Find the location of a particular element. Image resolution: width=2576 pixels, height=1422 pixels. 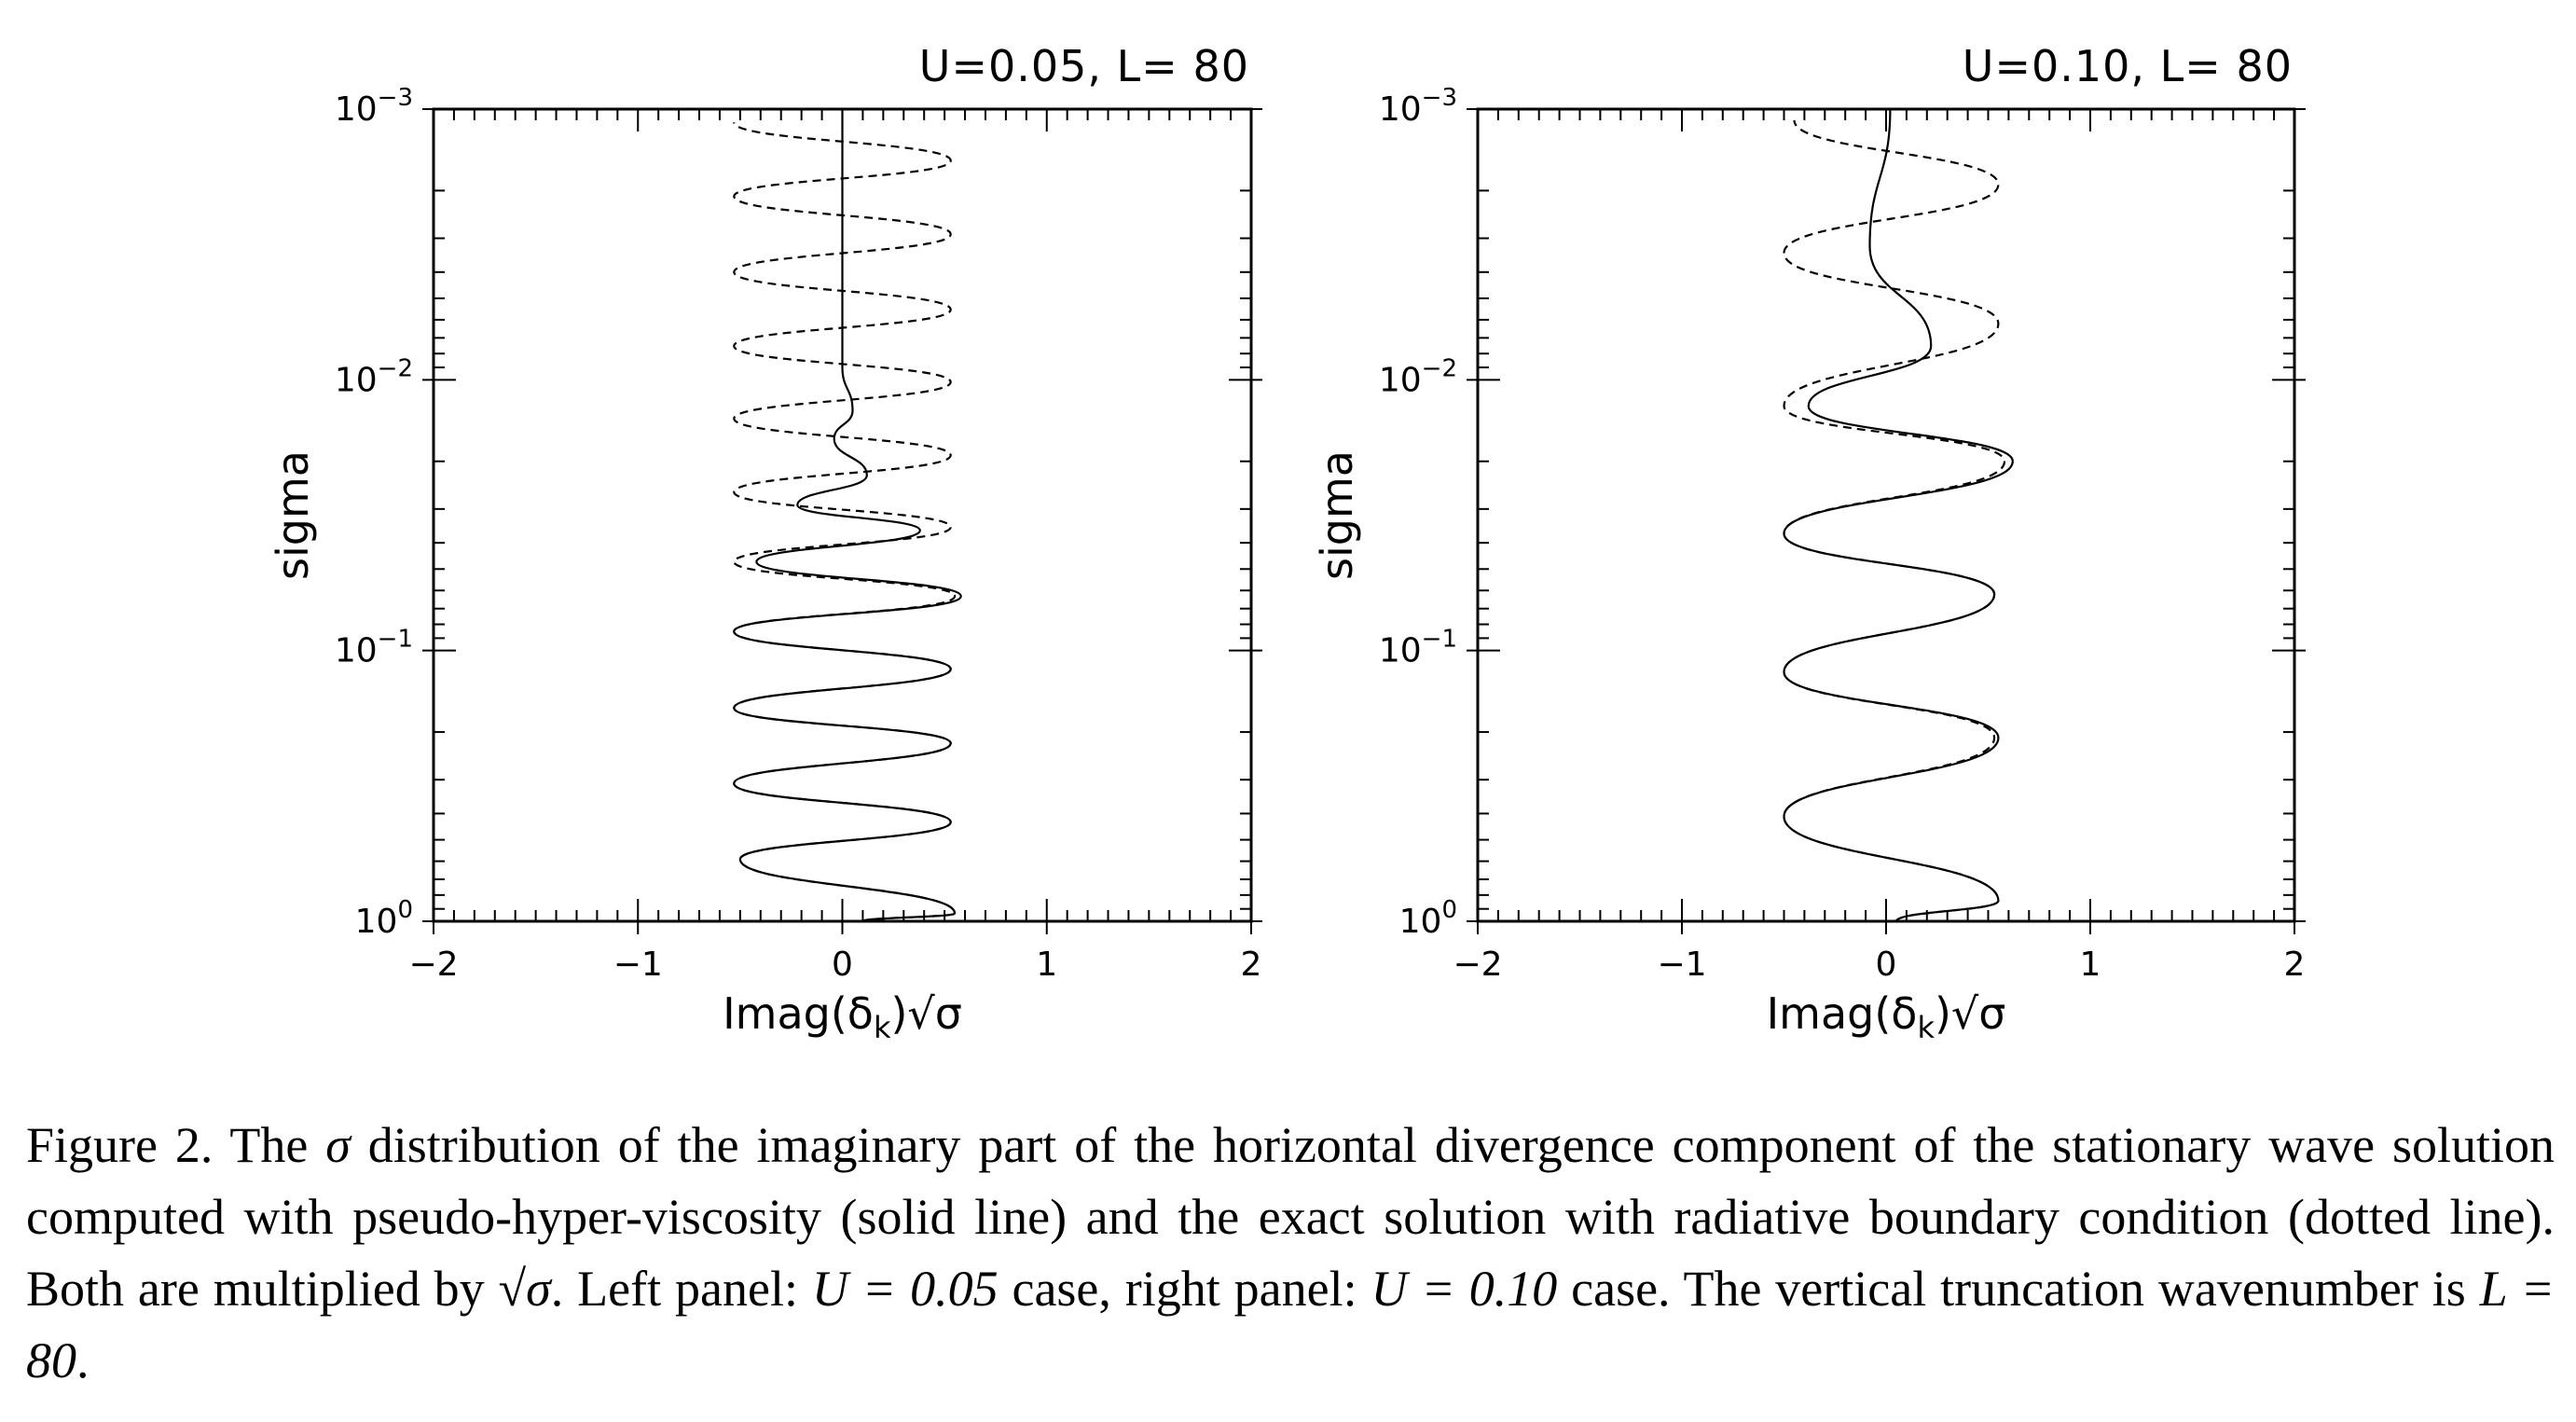

caption-eq-l80: L = 80 is located at coordinates (1290, 1324).